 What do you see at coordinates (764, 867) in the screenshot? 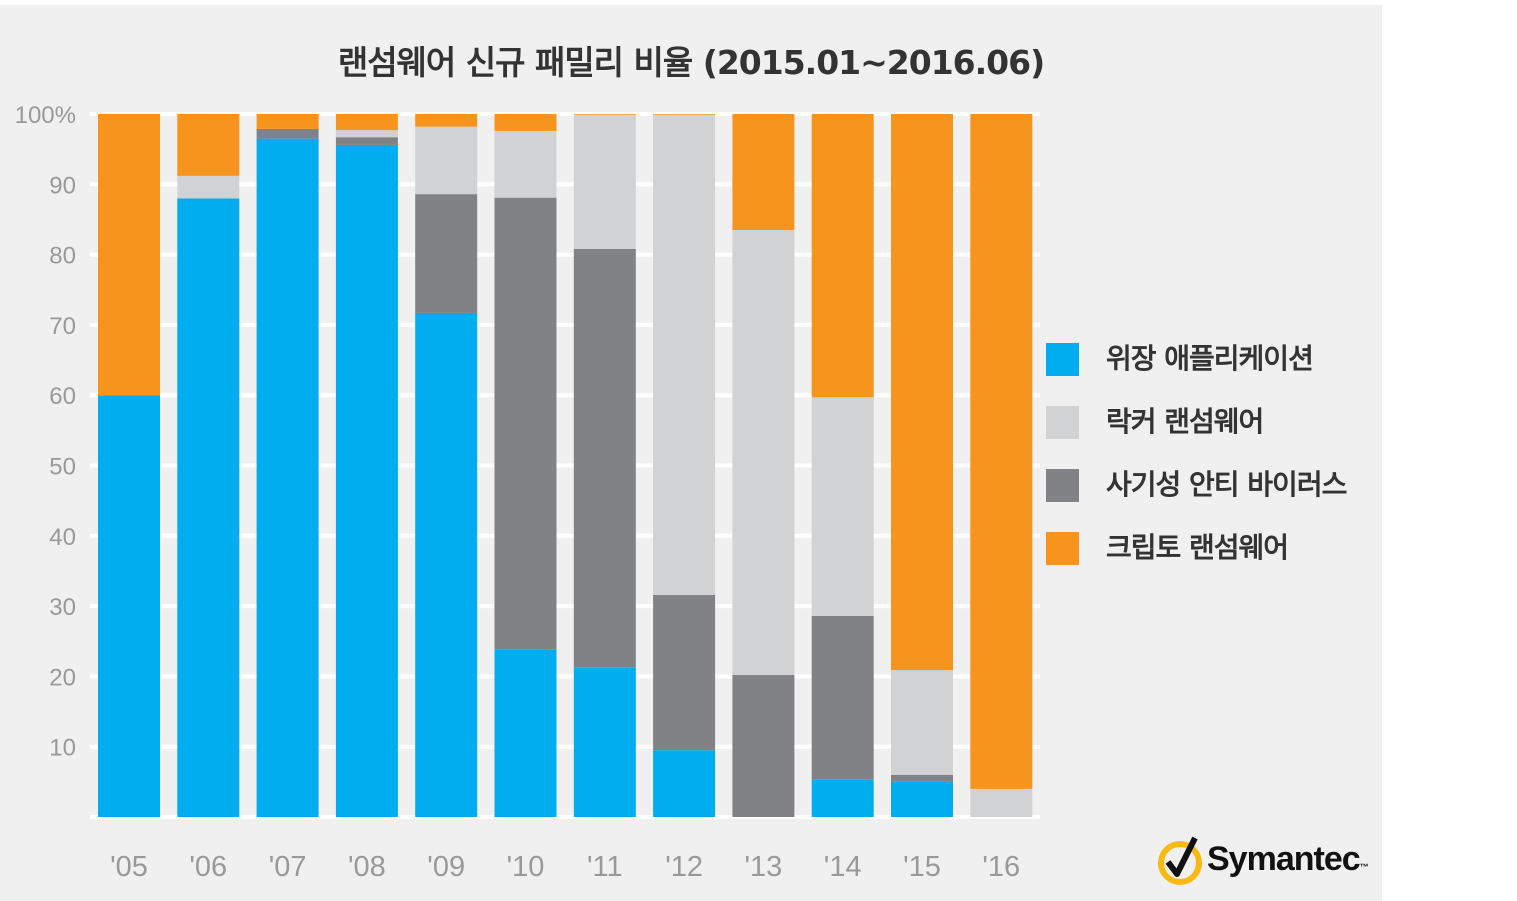
I see `x-tick-label: '13` at bounding box center [764, 867].